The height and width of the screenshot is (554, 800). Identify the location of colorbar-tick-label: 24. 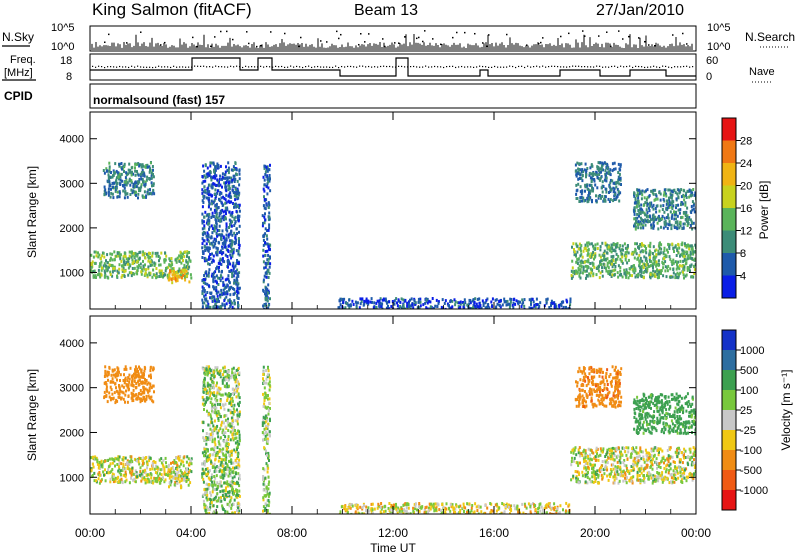
(746, 164).